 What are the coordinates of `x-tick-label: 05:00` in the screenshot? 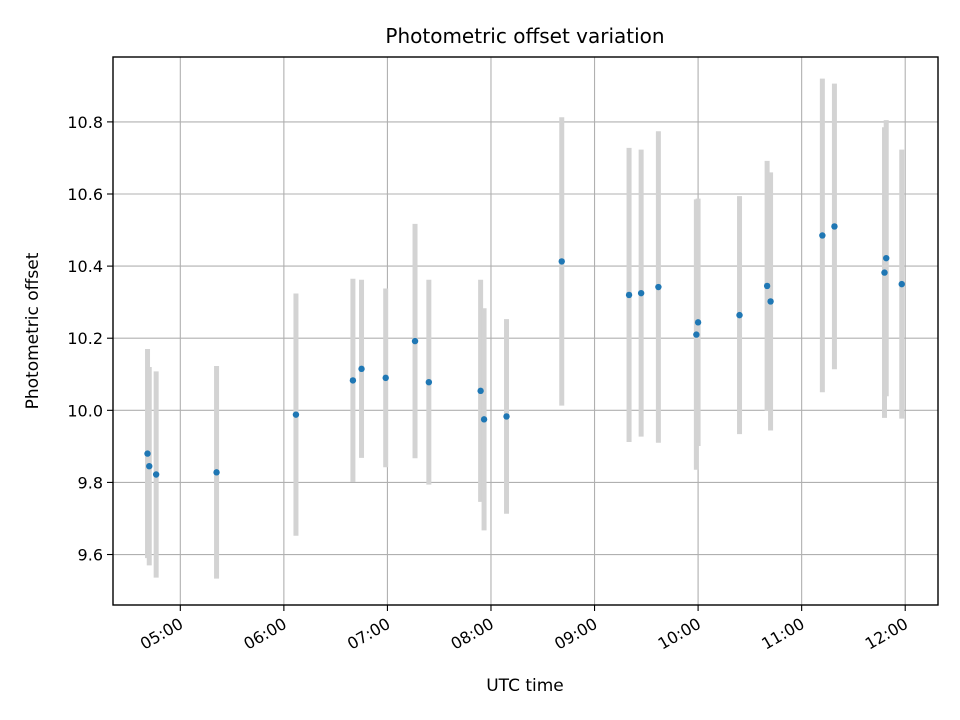 It's located at (161, 634).